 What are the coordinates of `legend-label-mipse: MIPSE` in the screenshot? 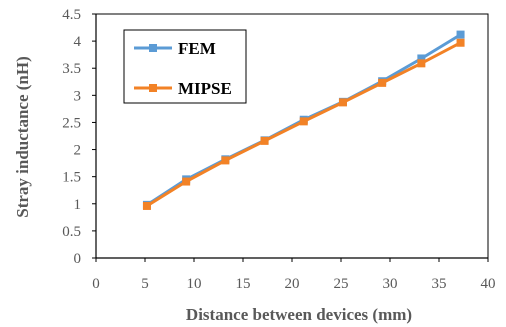 It's located at (205, 88).